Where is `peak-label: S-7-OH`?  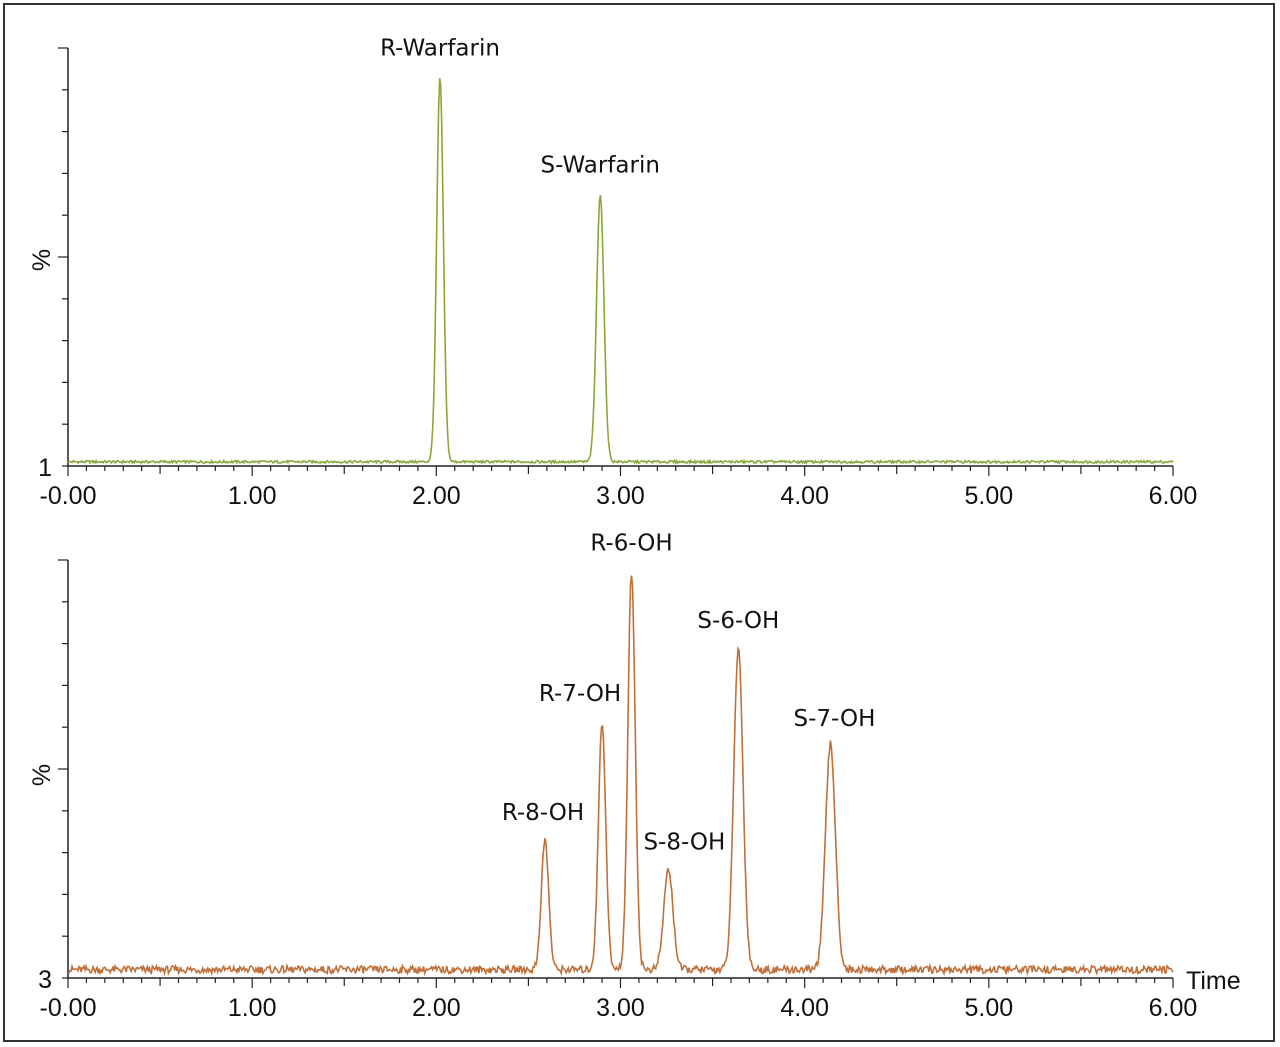
peak-label: S-7-OH is located at coordinates (835, 719).